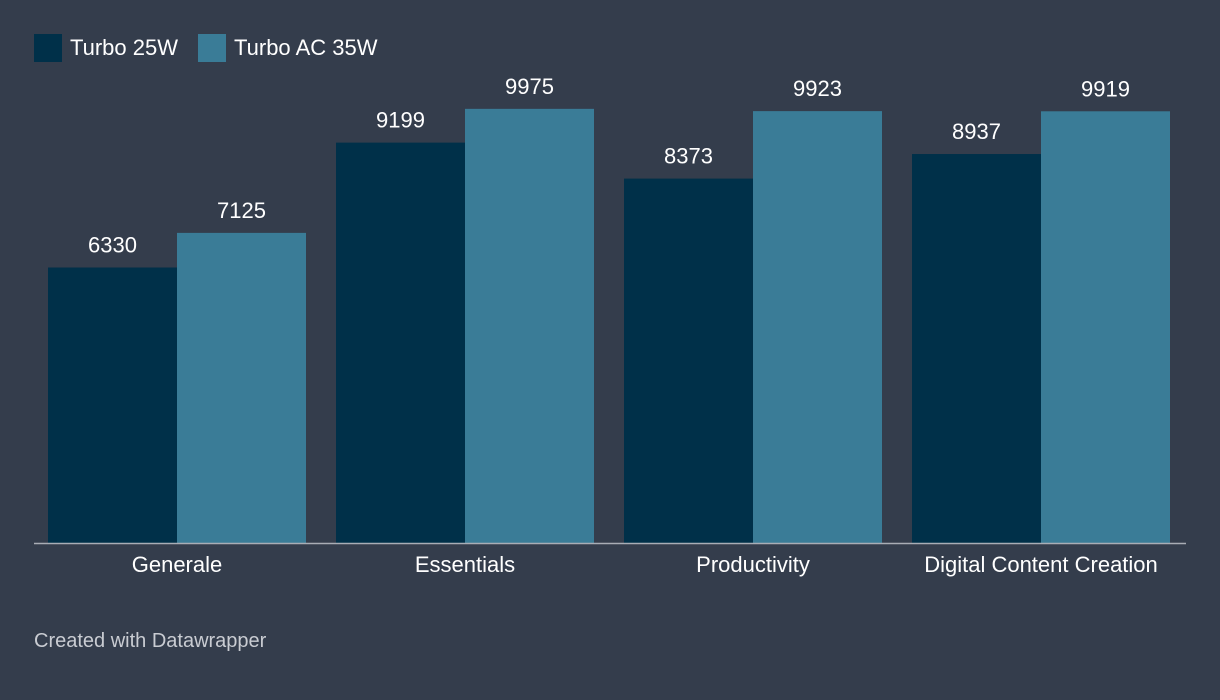  I want to click on legend-swatch-turbo-ac-35w, so click(212, 48).